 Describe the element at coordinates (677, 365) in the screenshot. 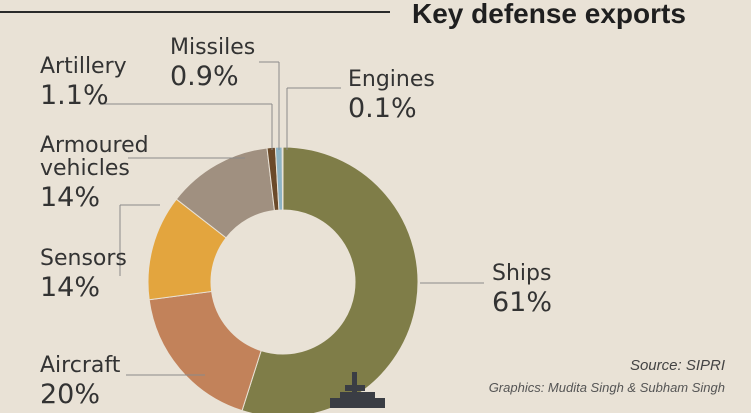

I see `source-note: Source: SIPRI` at that location.